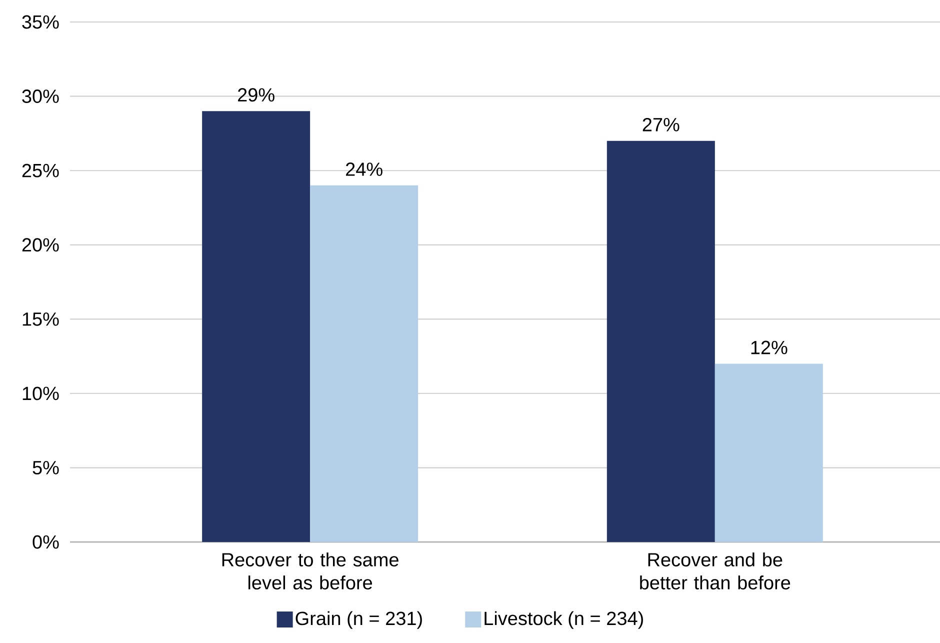 The width and height of the screenshot is (940, 643). What do you see at coordinates (45, 542) in the screenshot?
I see `y-tick-label: 0%` at bounding box center [45, 542].